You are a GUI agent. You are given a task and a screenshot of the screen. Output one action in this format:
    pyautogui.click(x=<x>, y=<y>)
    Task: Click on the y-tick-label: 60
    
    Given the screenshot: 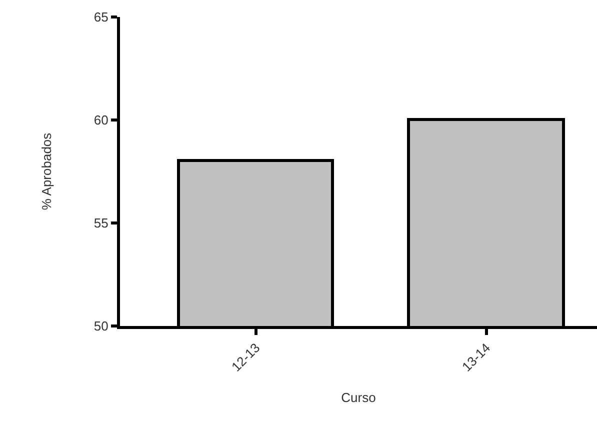 What is the action you would take?
    pyautogui.click(x=101, y=120)
    